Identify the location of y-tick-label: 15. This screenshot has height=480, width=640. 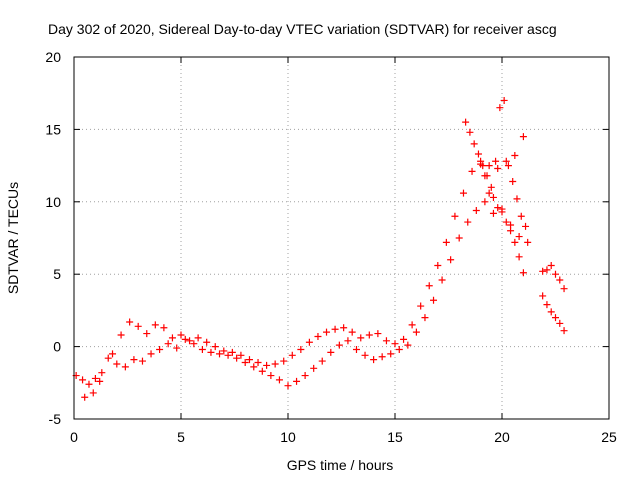
(53, 129).